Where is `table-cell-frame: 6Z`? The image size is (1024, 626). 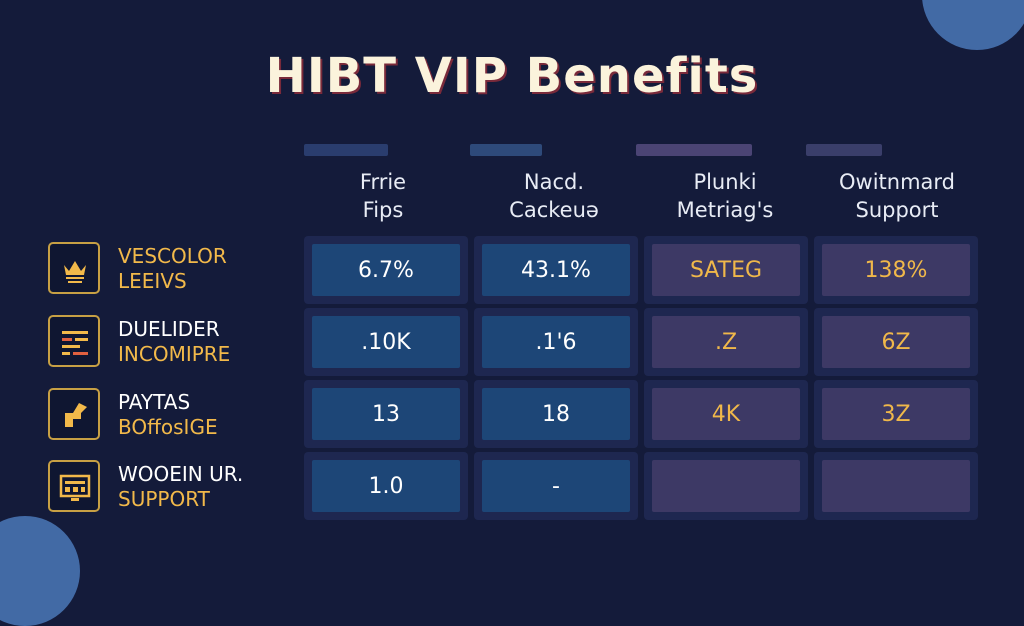
table-cell-frame: 6Z is located at coordinates (896, 342).